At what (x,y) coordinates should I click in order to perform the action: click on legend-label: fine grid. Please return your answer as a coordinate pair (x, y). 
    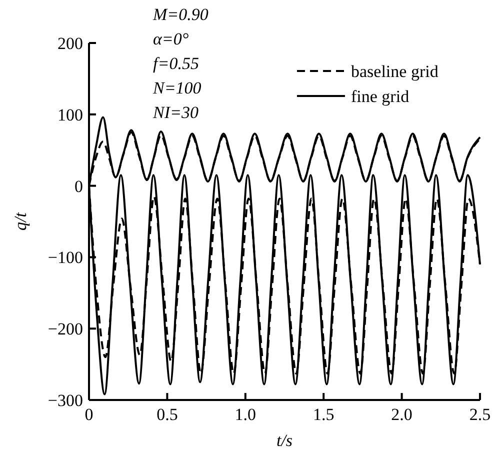
    Looking at the image, I should click on (380, 96).